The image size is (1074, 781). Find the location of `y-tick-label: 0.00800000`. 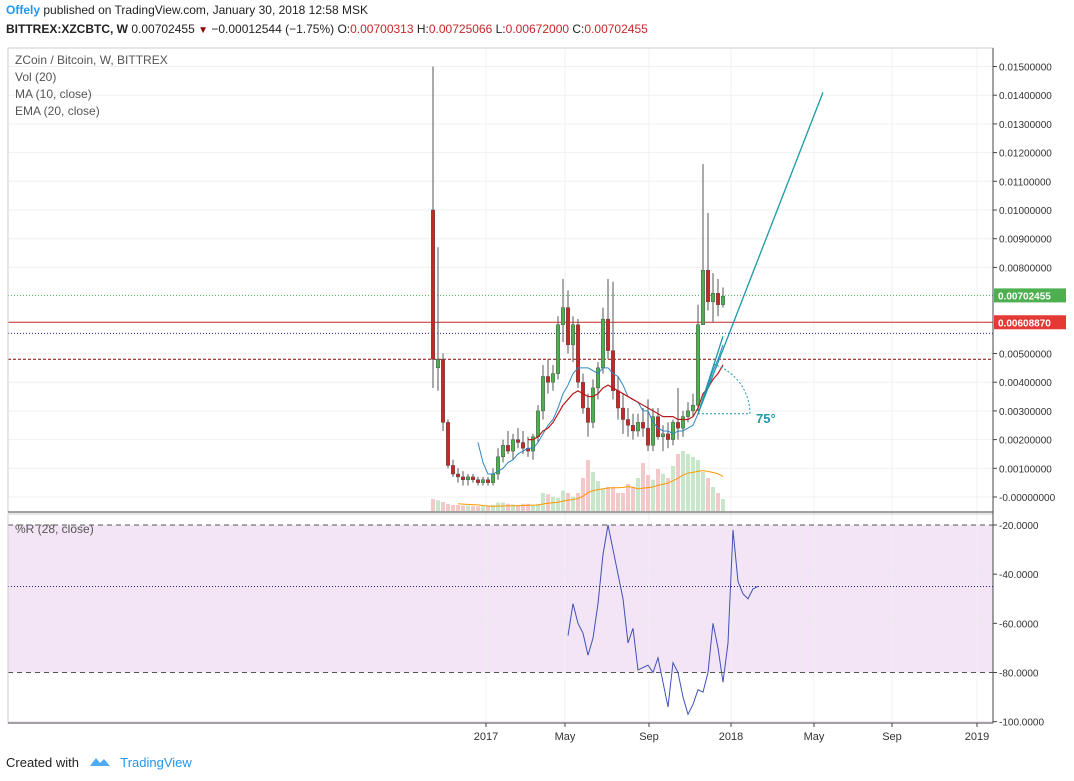

y-tick-label: 0.00800000 is located at coordinates (1025, 268).